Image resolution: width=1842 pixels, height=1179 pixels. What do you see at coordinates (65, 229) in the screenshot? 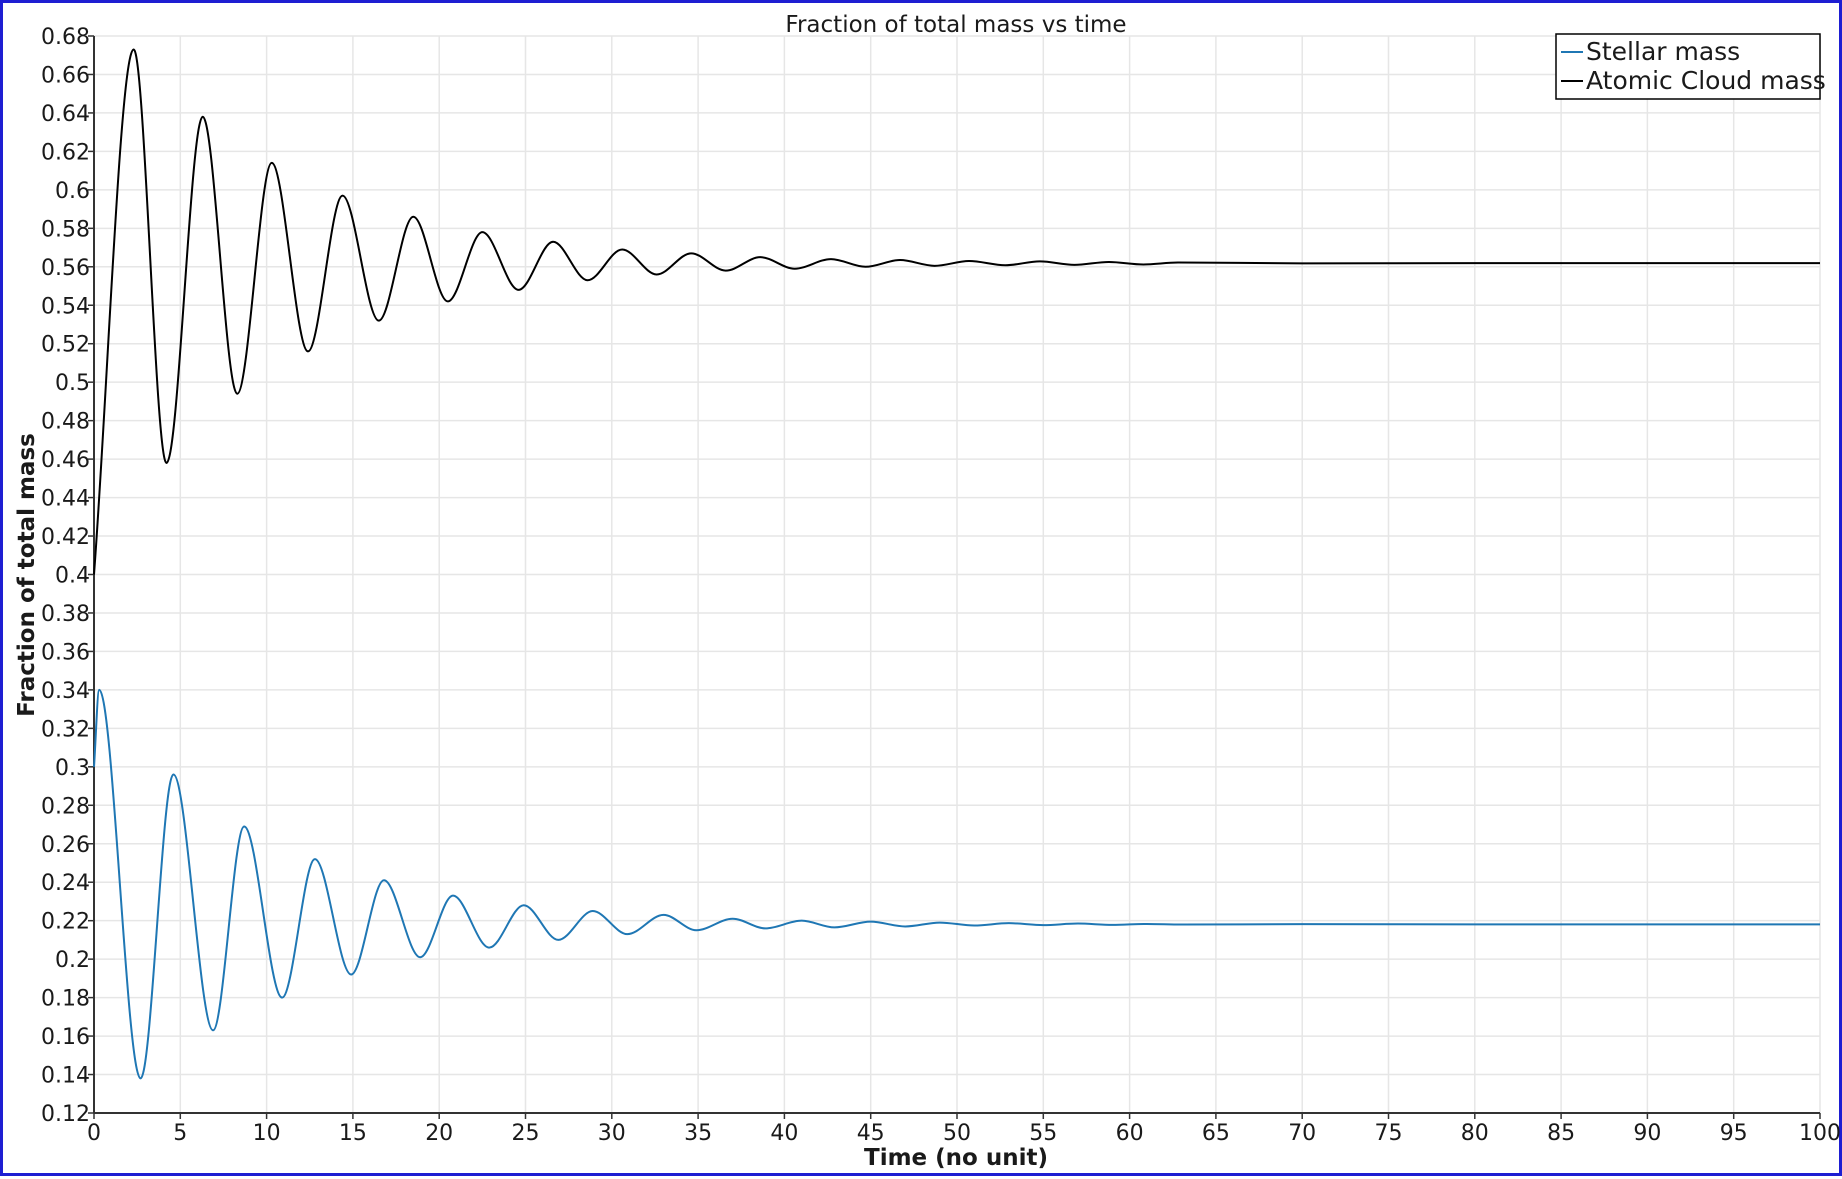
I see `y-tick-label: 0.58` at bounding box center [65, 229].